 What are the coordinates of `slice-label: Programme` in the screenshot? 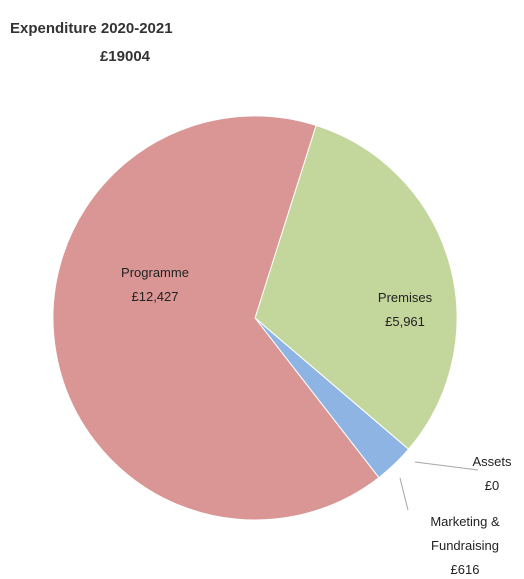 It's located at (155, 272).